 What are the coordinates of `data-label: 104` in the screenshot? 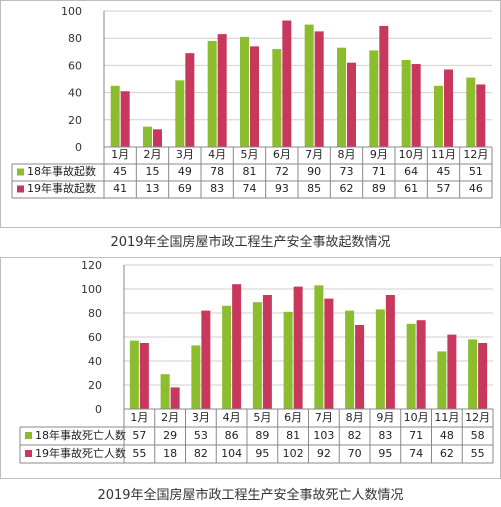 It's located at (231, 453).